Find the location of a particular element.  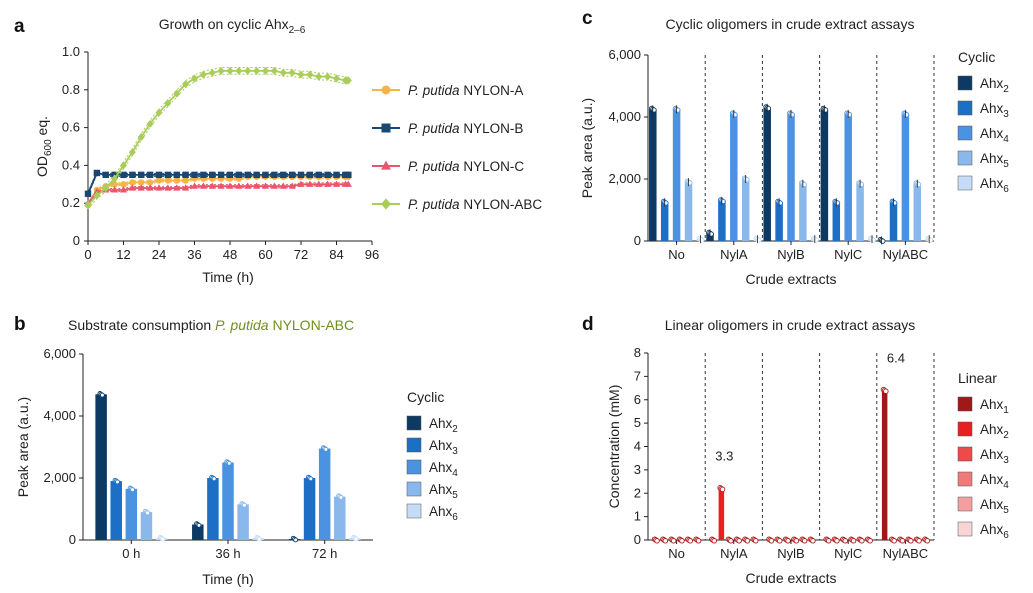

legend-title: Linear is located at coordinates (977, 378).